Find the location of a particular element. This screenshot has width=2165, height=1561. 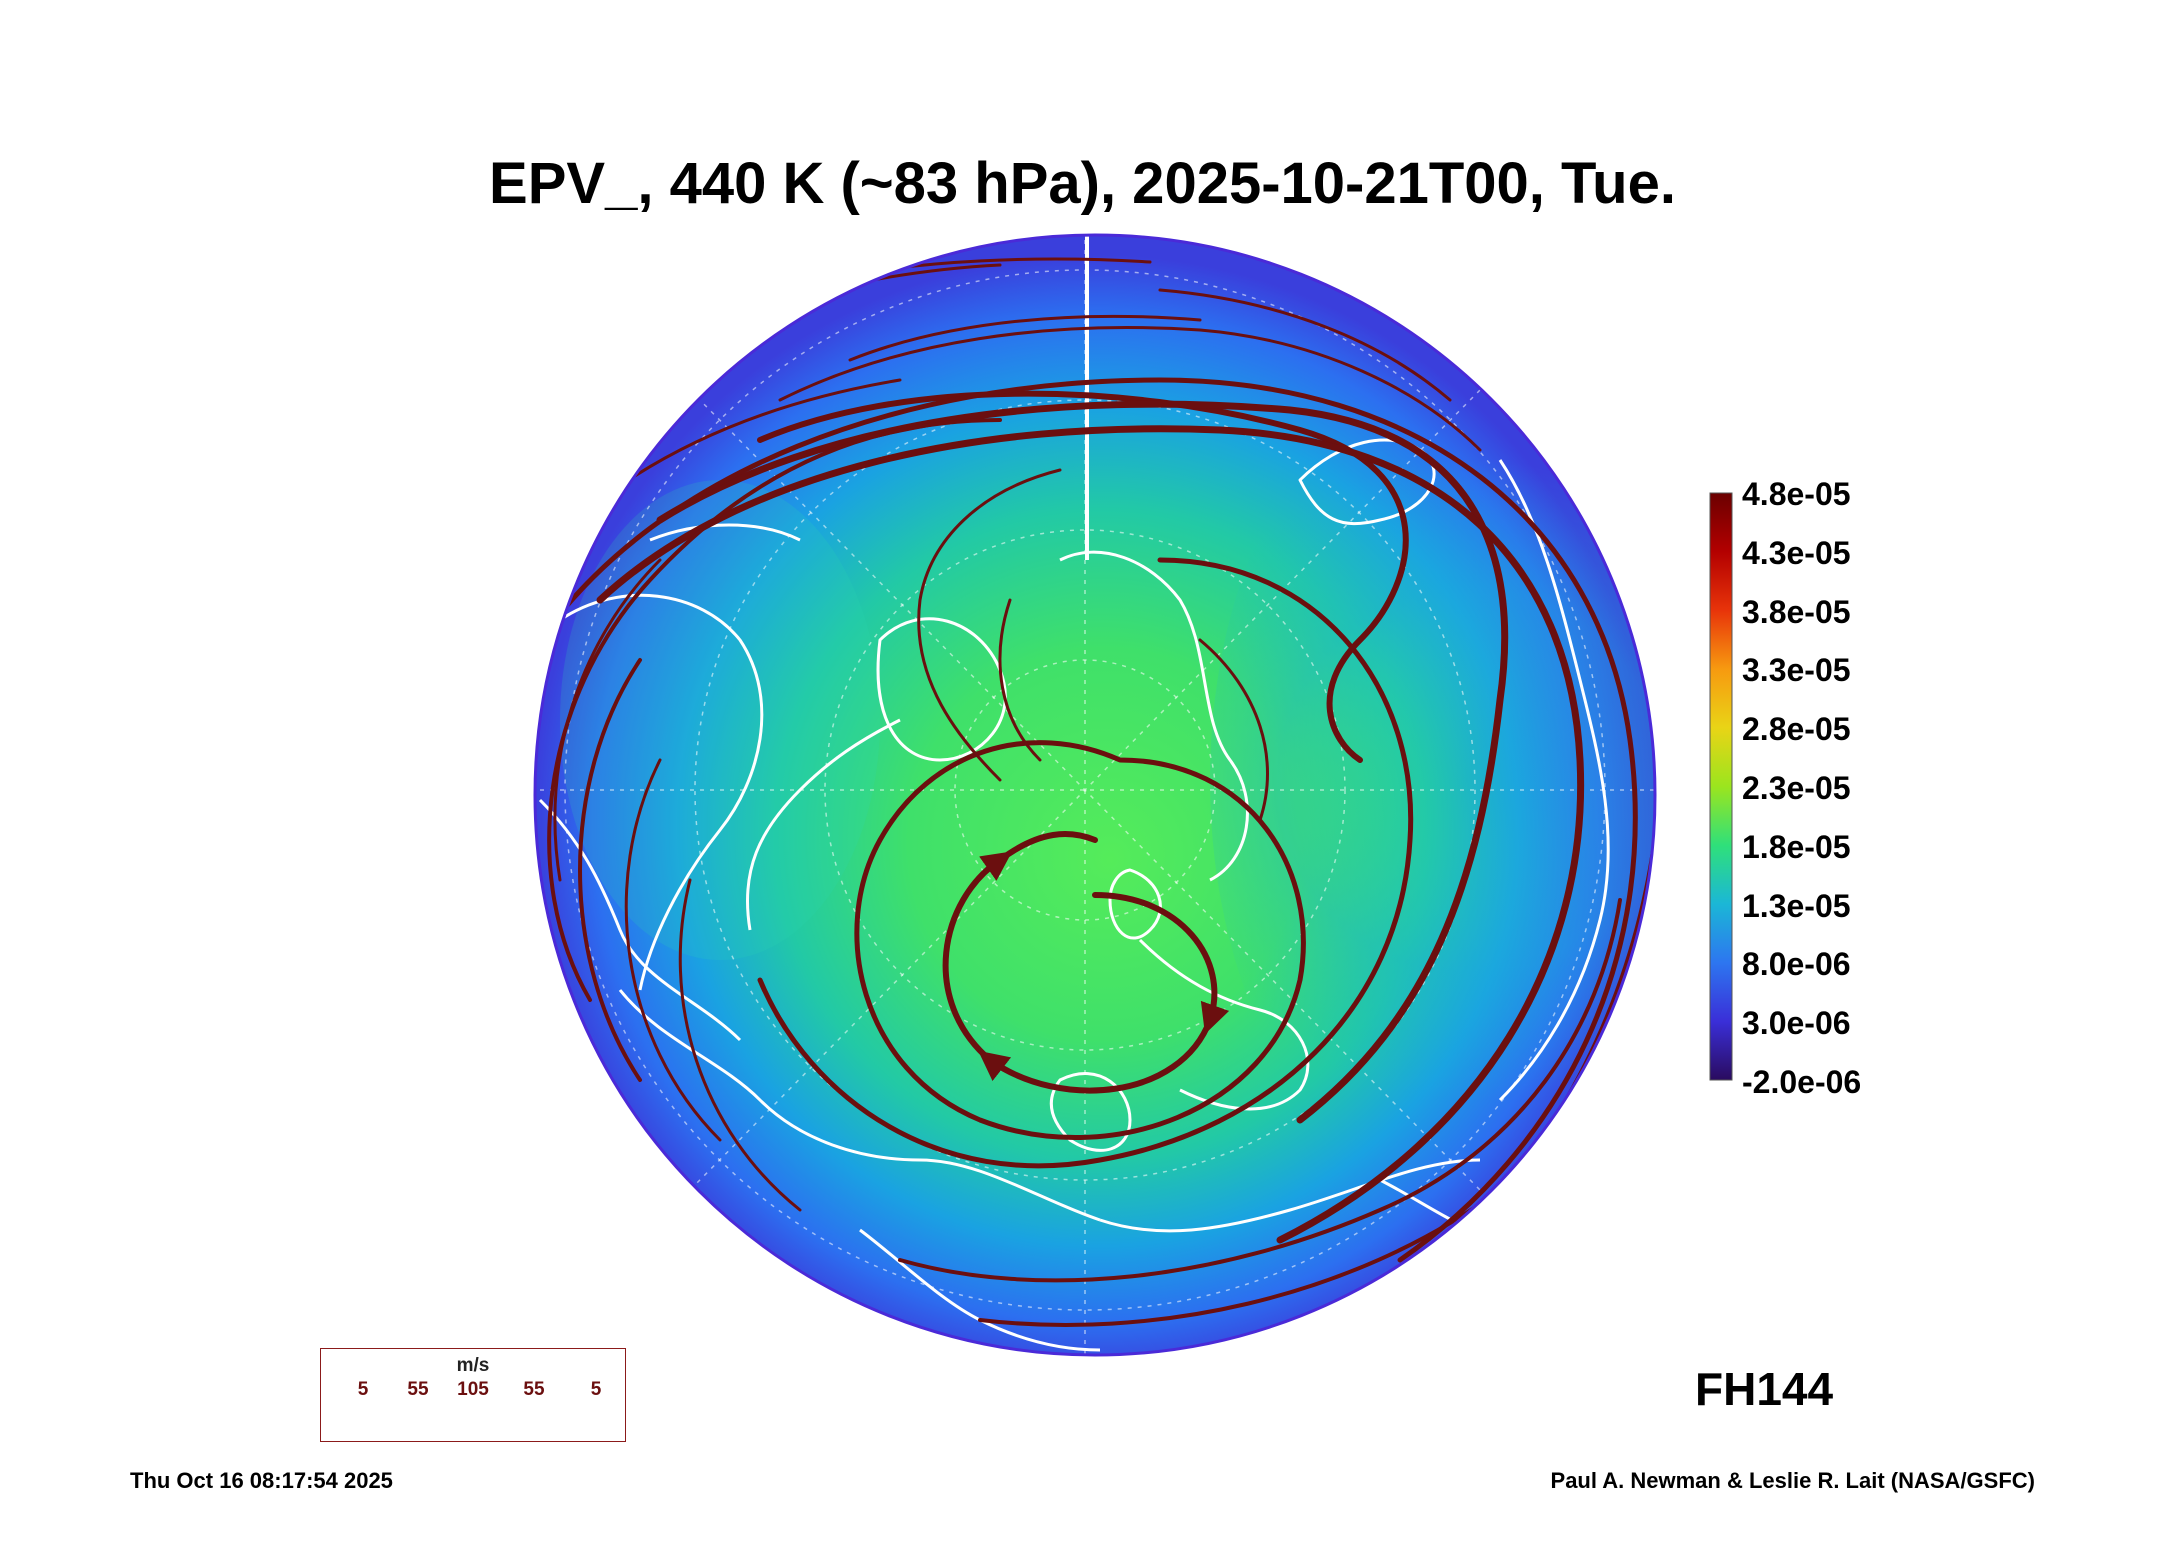

colorbar-label: 4.3e-05 is located at coordinates (1796, 553).